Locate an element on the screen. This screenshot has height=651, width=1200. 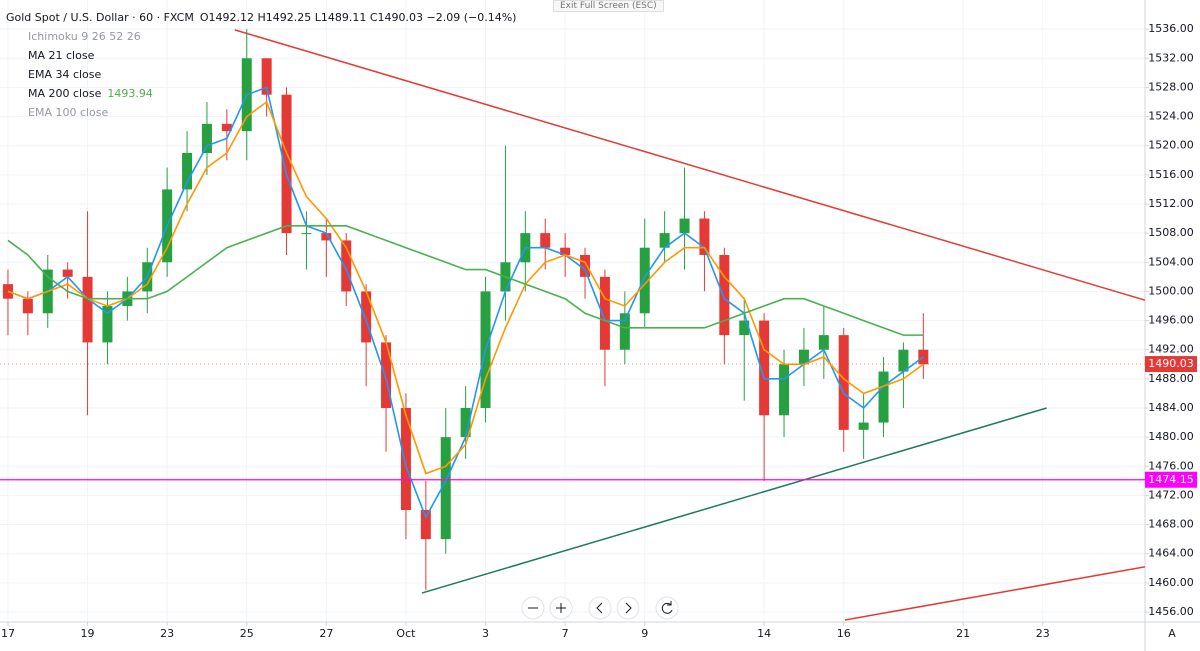
indicator-name: MA 21 close is located at coordinates (61, 55).